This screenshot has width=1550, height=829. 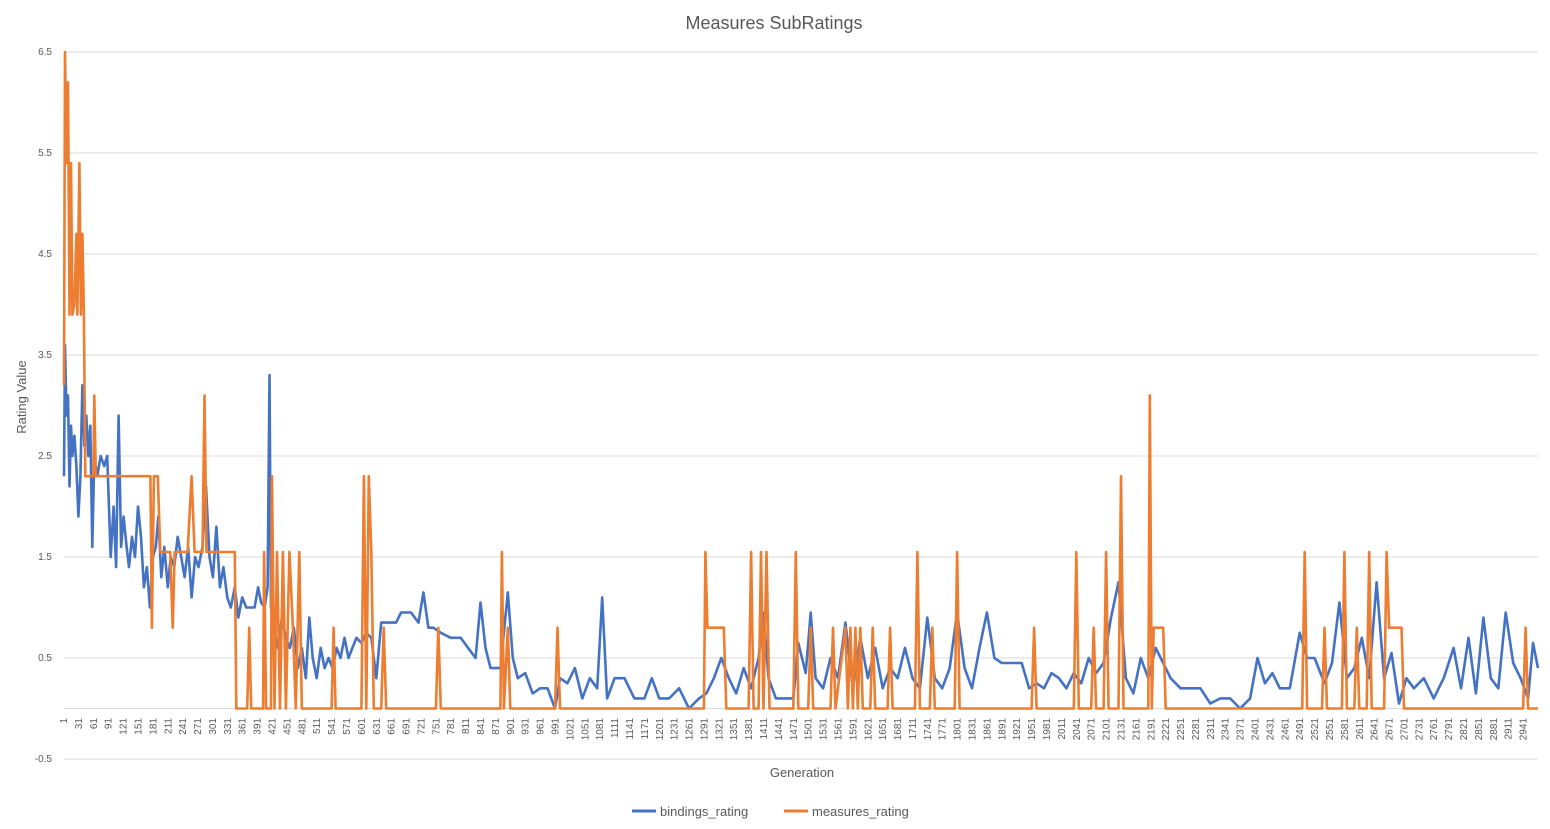 I want to click on x-tick-label: 1741, so click(x=928, y=729).